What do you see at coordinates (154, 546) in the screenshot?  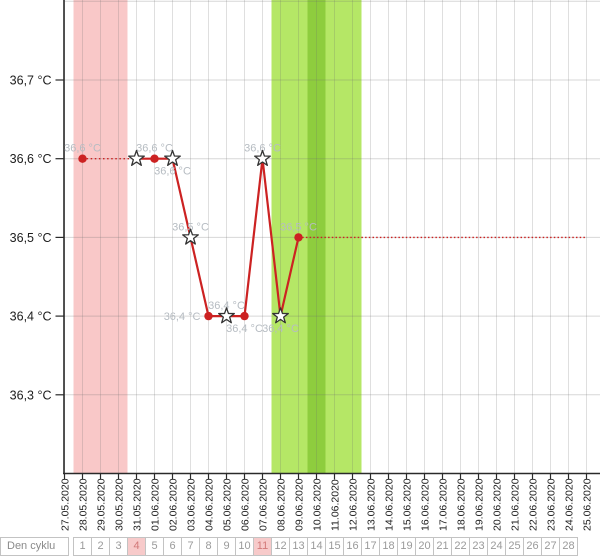 I see `cycle-day-cell: 5` at bounding box center [154, 546].